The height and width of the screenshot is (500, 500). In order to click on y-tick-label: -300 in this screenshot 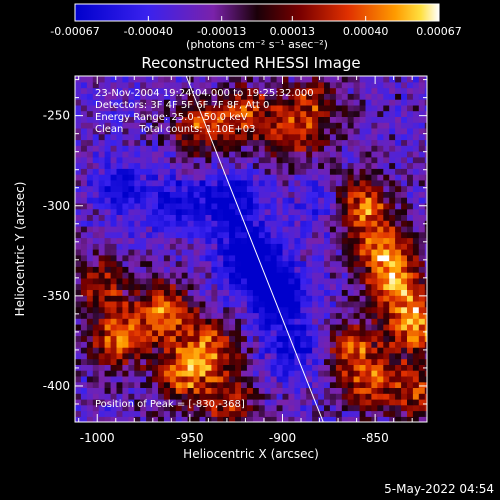, I will do `click(56, 206)`.